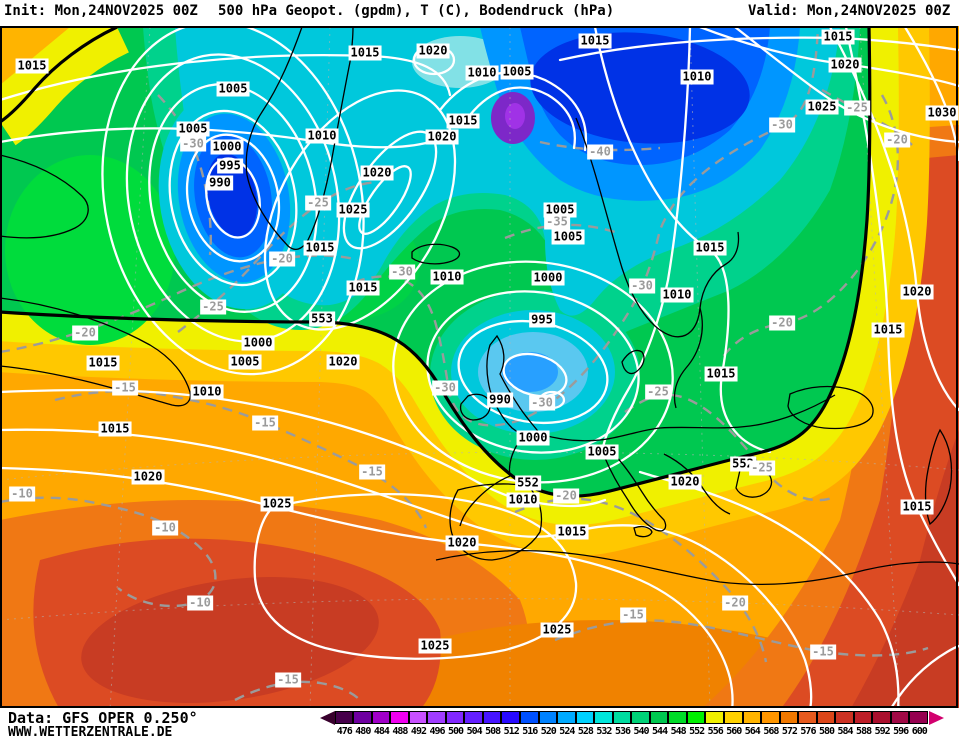  What do you see at coordinates (849, 11) in the screenshot?
I see `valid-time-text: Valid: Mon,24NOV2025 00Z` at bounding box center [849, 11].